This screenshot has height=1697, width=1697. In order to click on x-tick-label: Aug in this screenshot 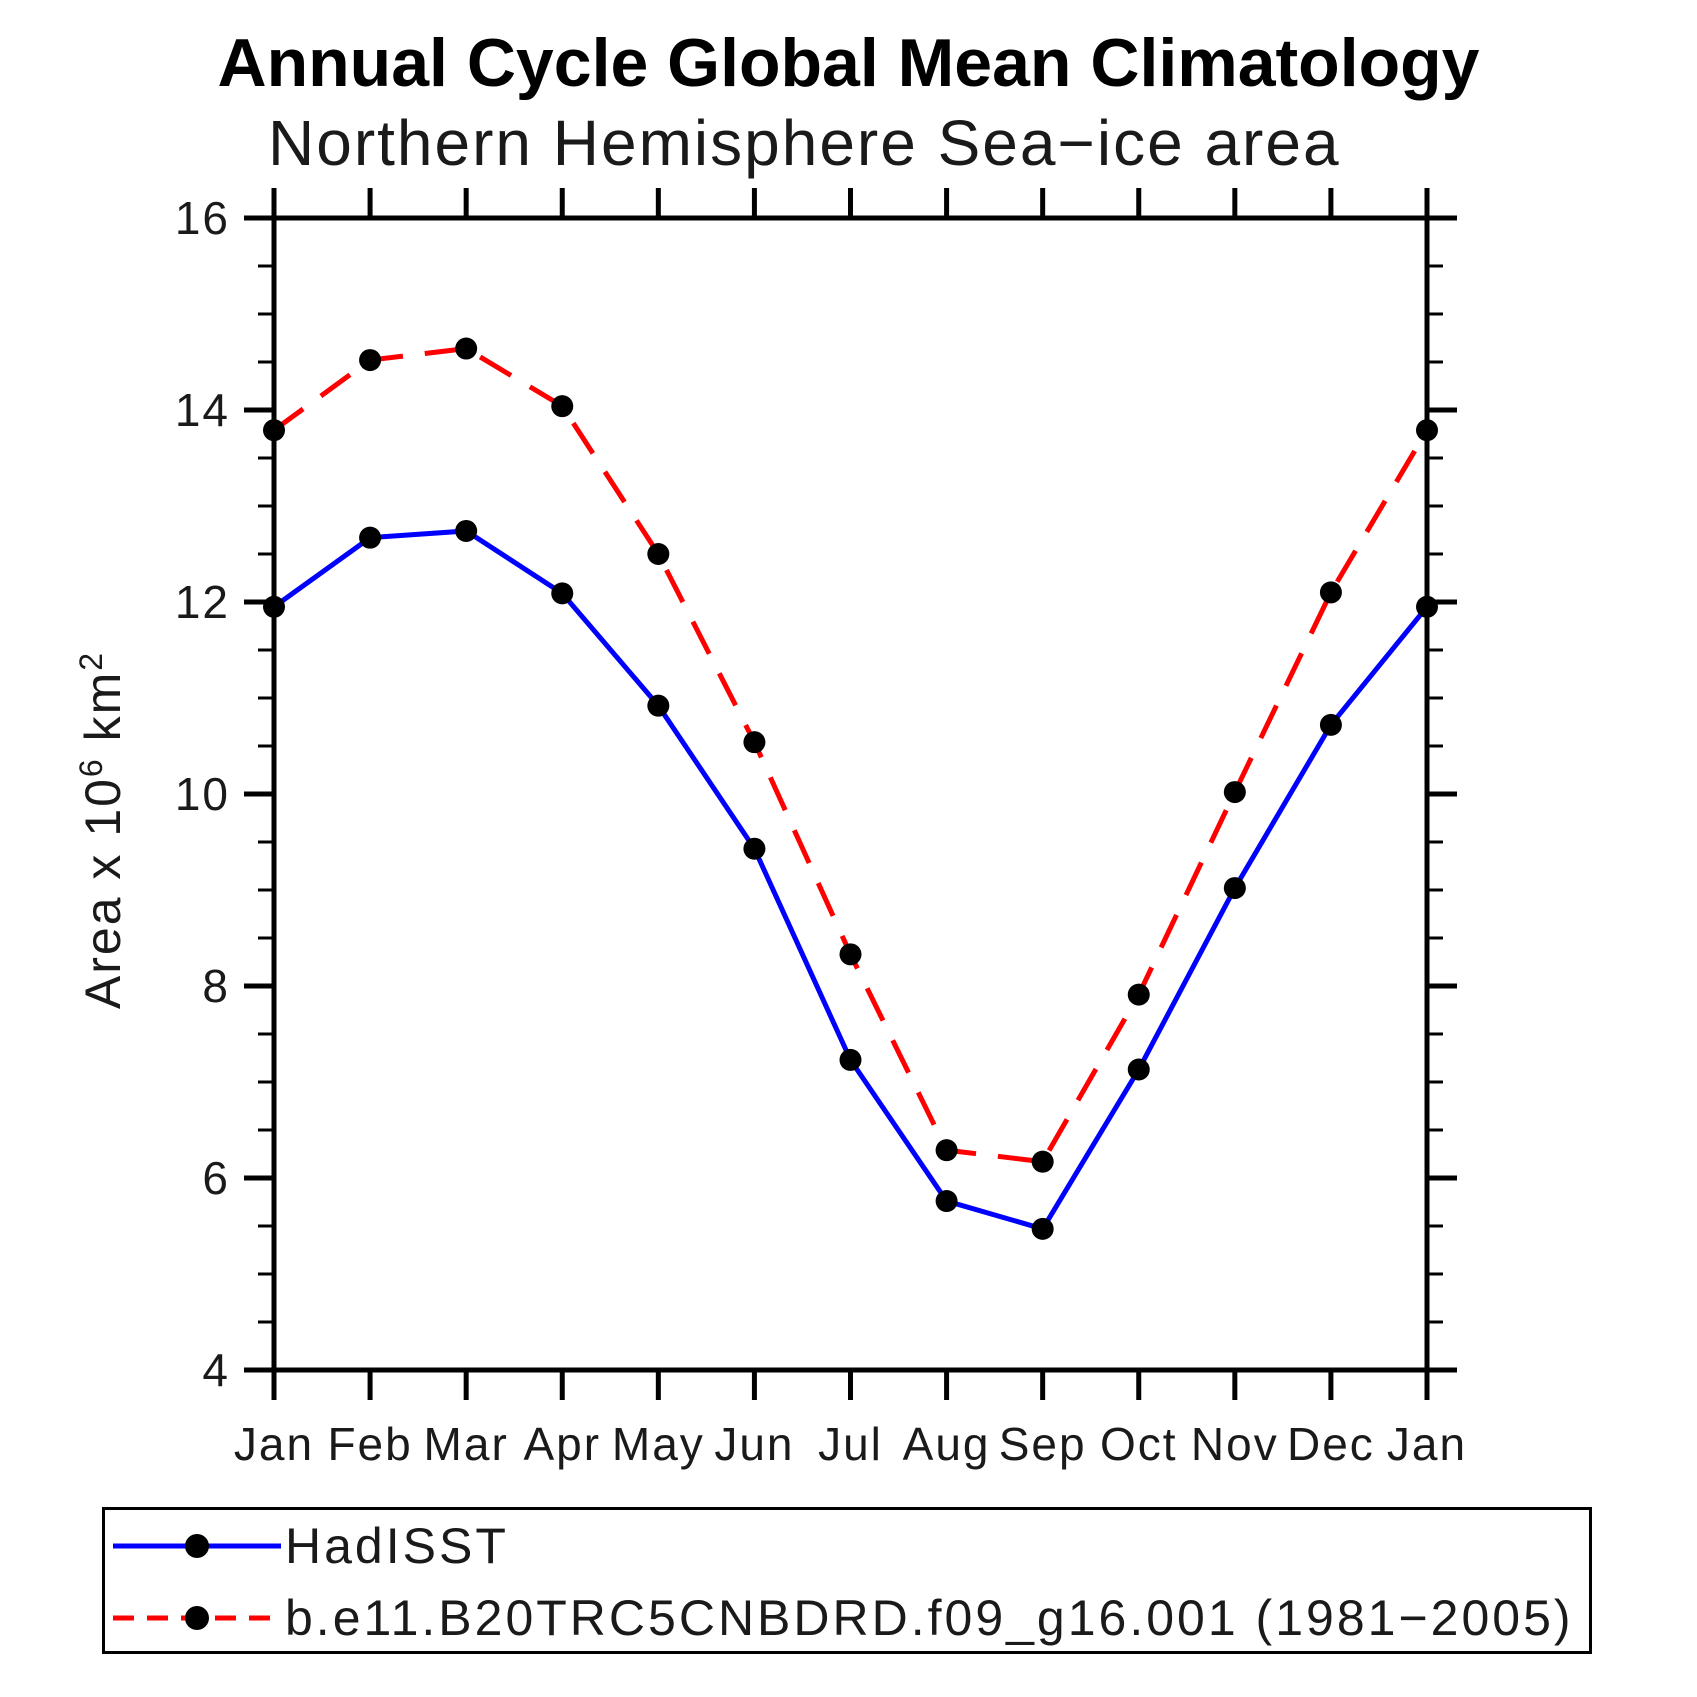, I will do `click(947, 1444)`.